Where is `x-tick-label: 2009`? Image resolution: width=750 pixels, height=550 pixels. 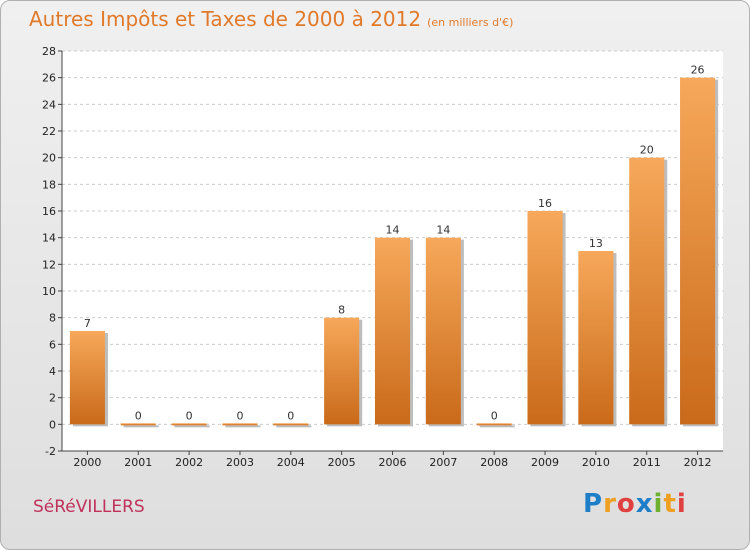 x-tick-label: 2009 is located at coordinates (545, 462).